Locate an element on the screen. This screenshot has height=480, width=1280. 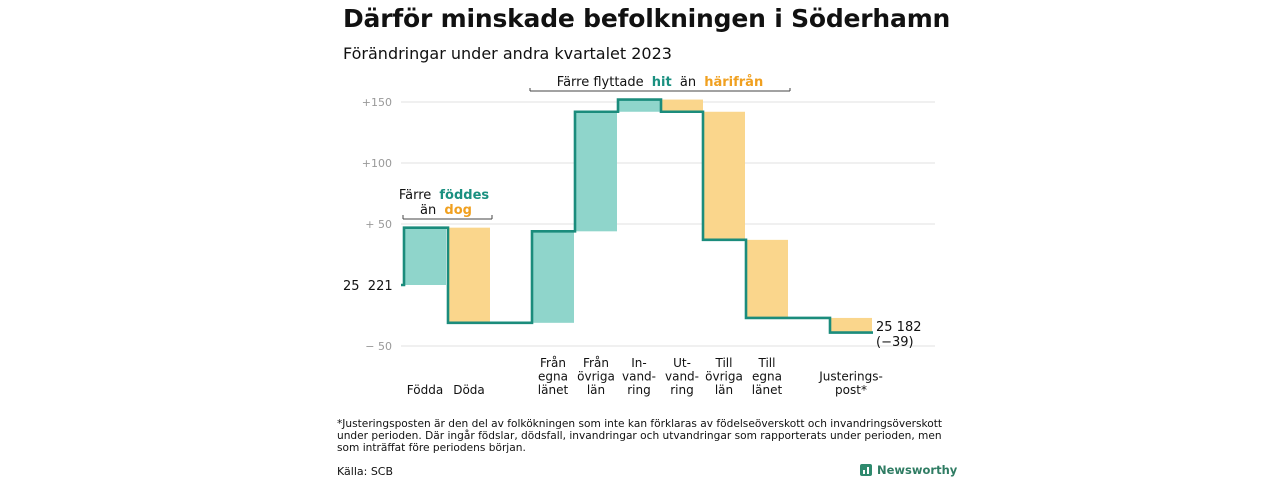
moves-annotation-orange: härifrån is located at coordinates (733, 82).